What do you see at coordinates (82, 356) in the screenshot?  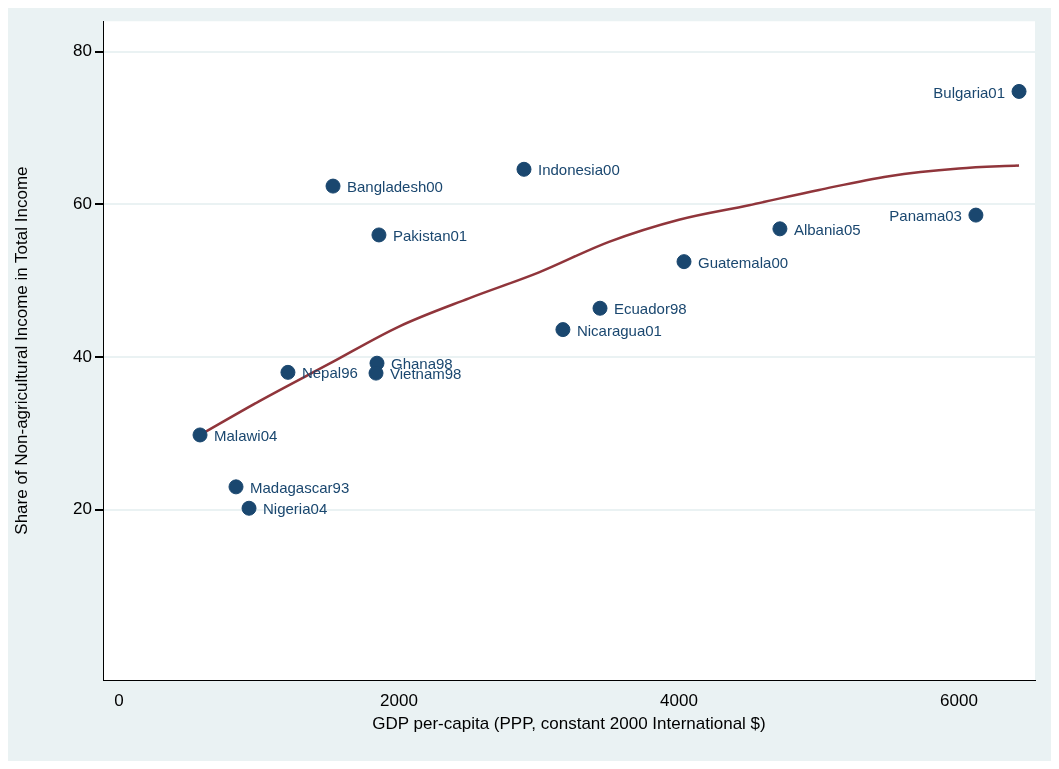 I see `y-tick-label: 40` at bounding box center [82, 356].